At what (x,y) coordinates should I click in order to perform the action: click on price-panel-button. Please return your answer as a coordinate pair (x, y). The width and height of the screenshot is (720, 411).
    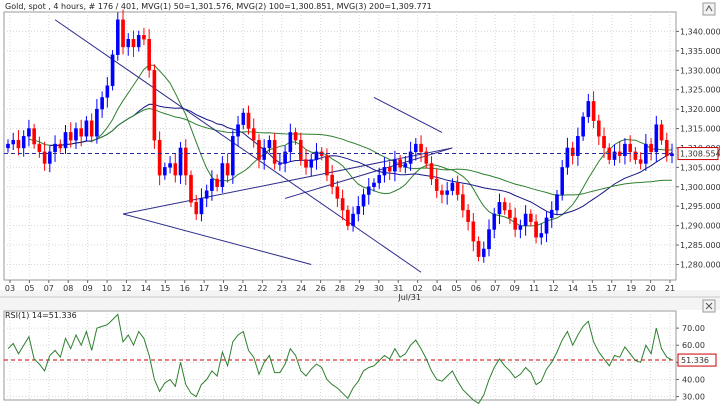
    Looking at the image, I should click on (709, 9).